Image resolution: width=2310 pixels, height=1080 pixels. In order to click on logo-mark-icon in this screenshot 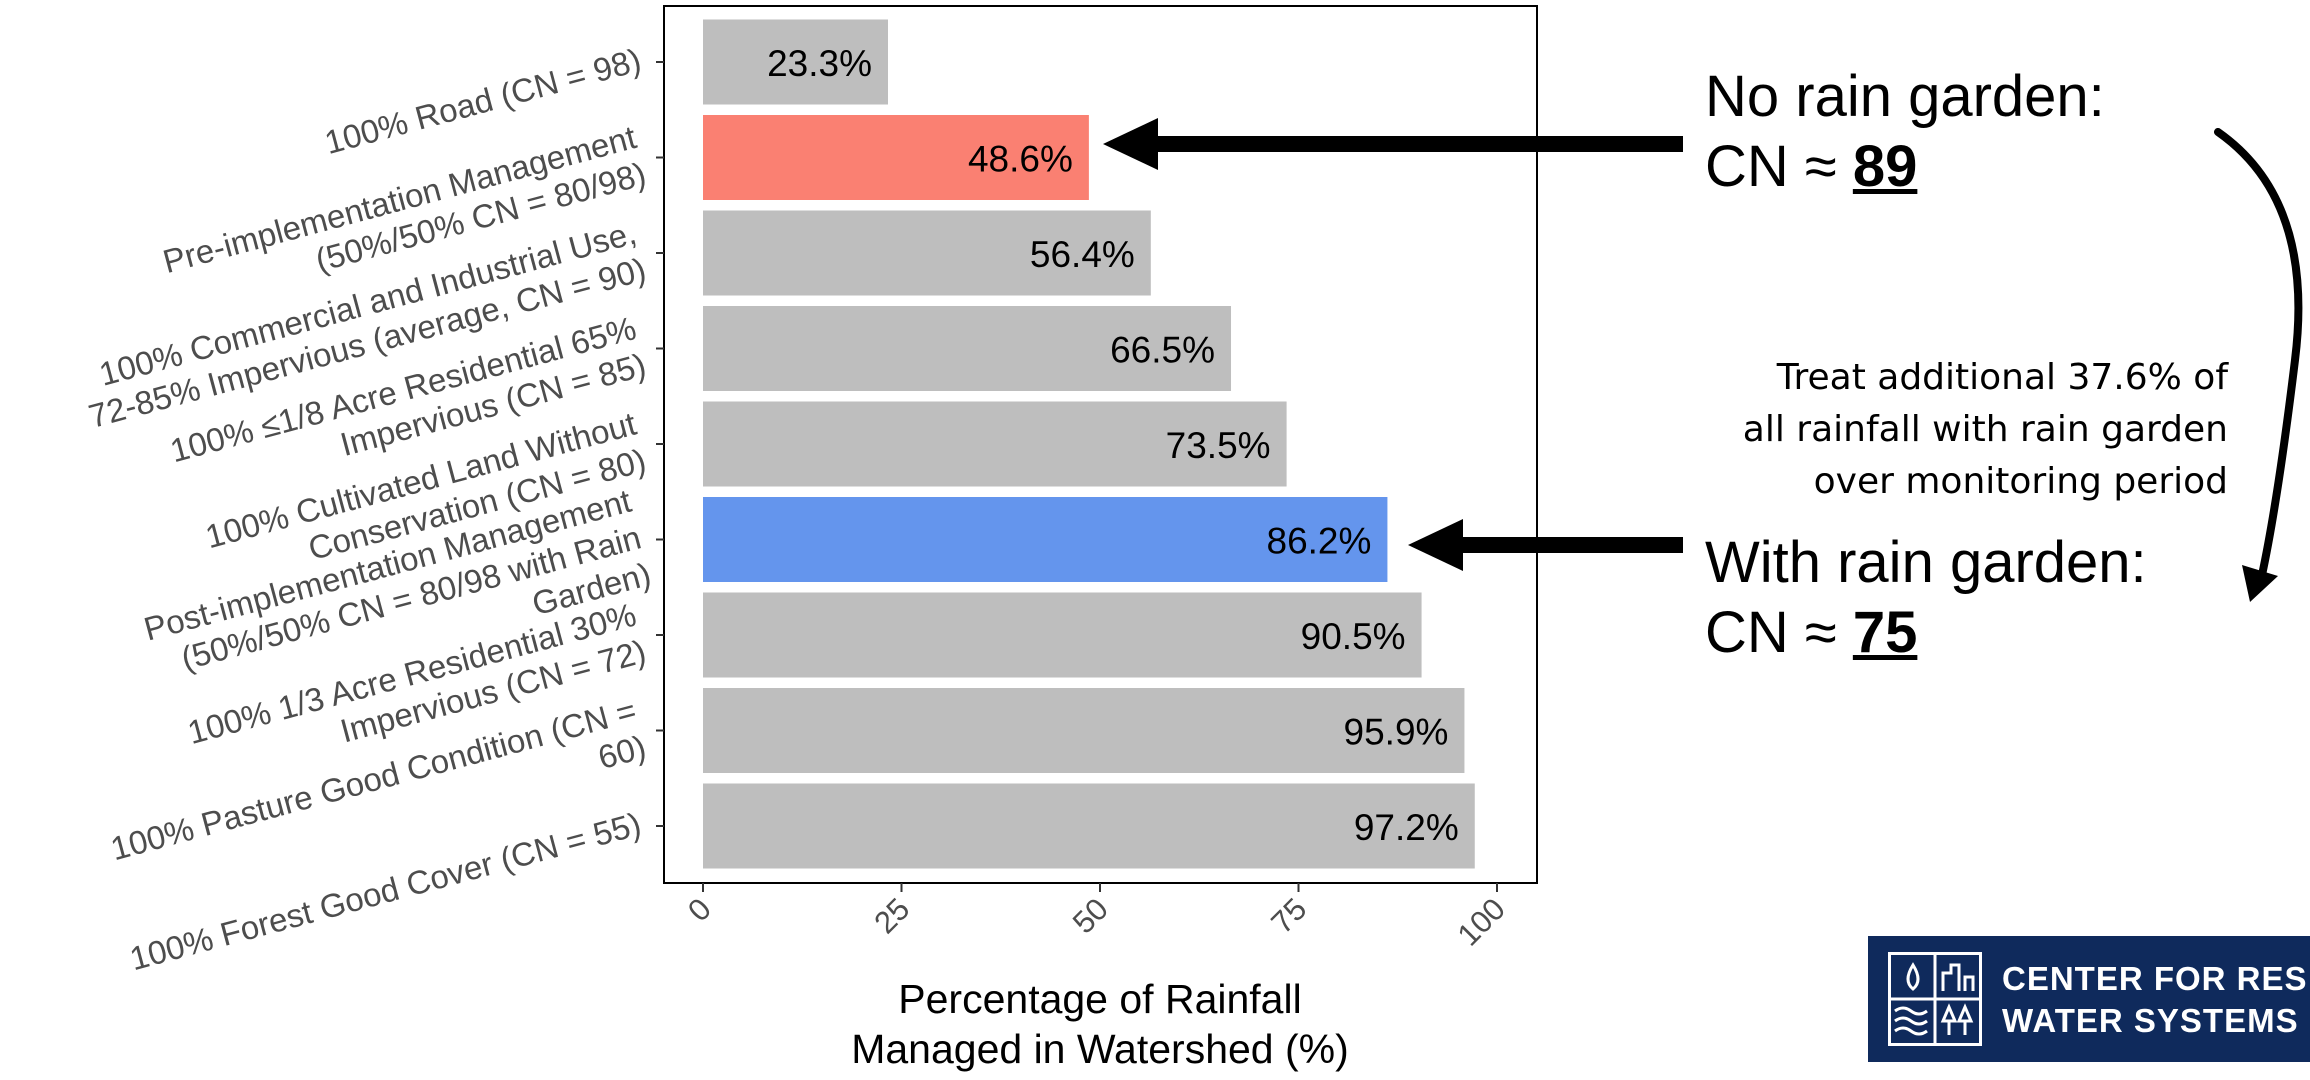, I will do `click(1935, 999)`.